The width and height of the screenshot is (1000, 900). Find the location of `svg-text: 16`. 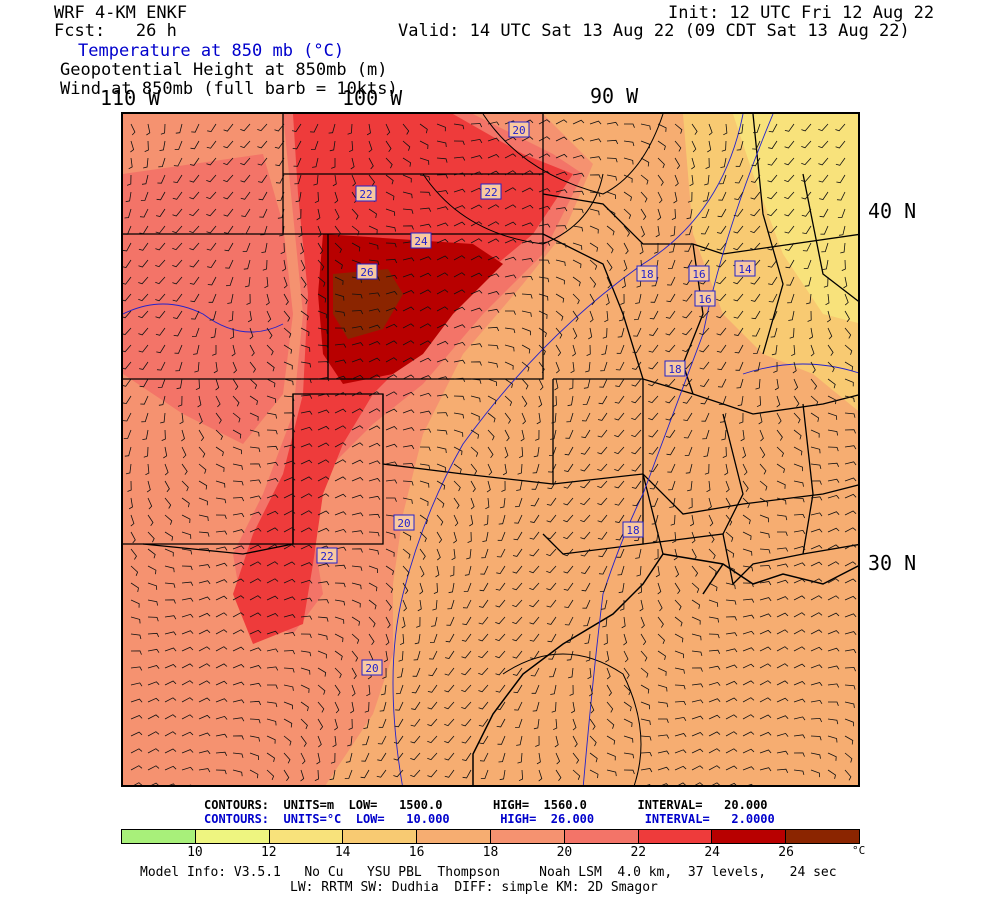

svg-text: 16 is located at coordinates (704, 299).